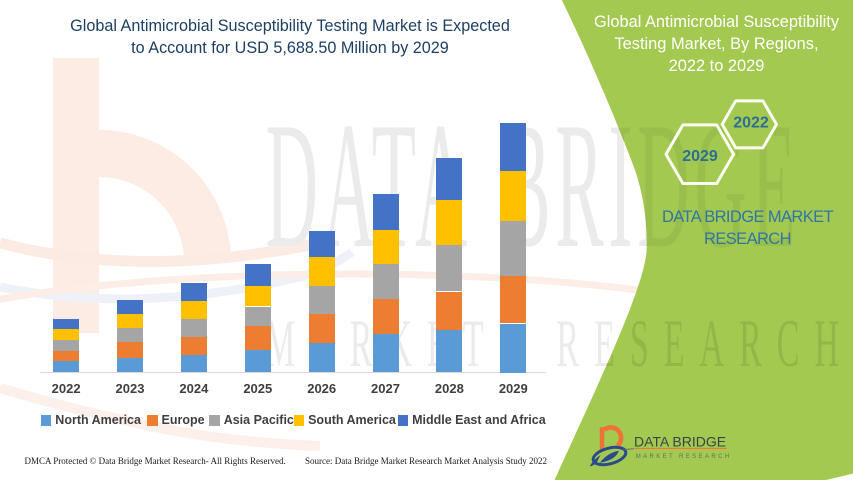 The width and height of the screenshot is (853, 480). Describe the element at coordinates (751, 123) in the screenshot. I see `svg-text: 2022` at that location.